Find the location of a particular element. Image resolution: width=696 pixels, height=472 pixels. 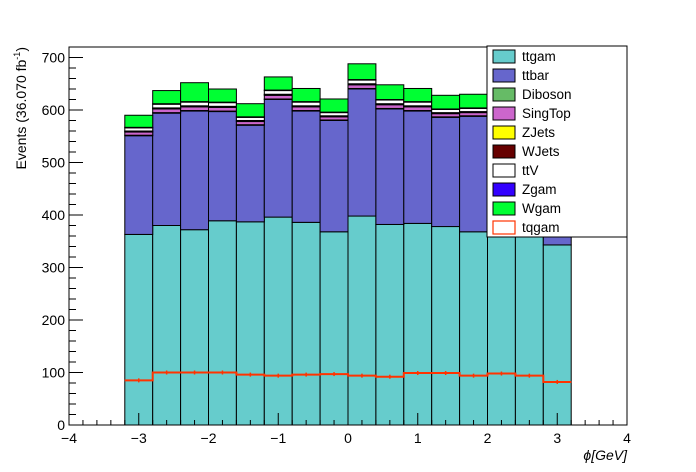

legend-swatch-tqgam is located at coordinates (504, 227).